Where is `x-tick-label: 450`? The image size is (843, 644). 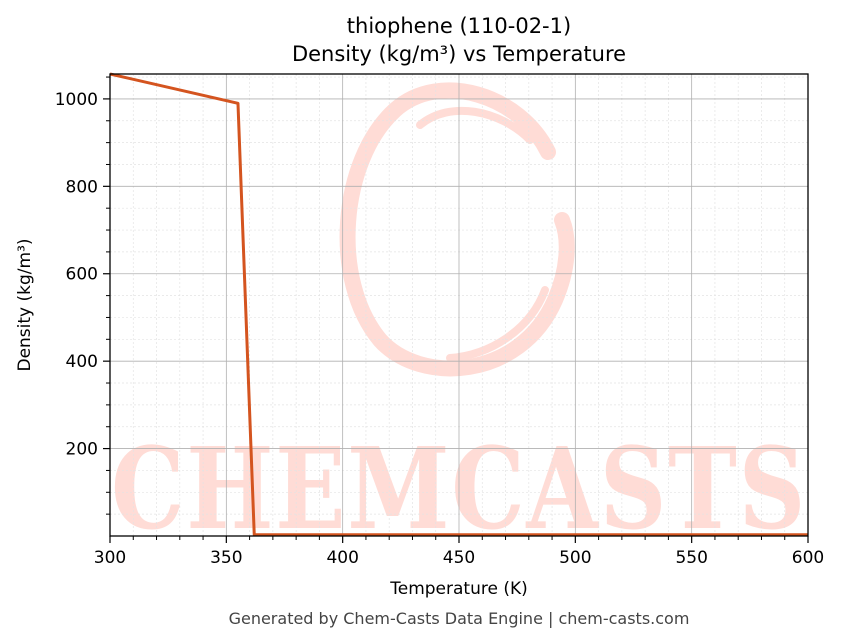
x-tick-label: 450 is located at coordinates (459, 558).